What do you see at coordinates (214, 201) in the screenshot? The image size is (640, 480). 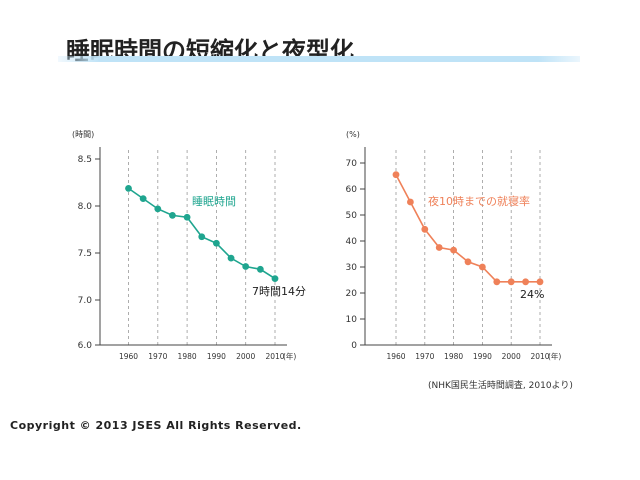 I see `series-label: 睡眠時間` at bounding box center [214, 201].